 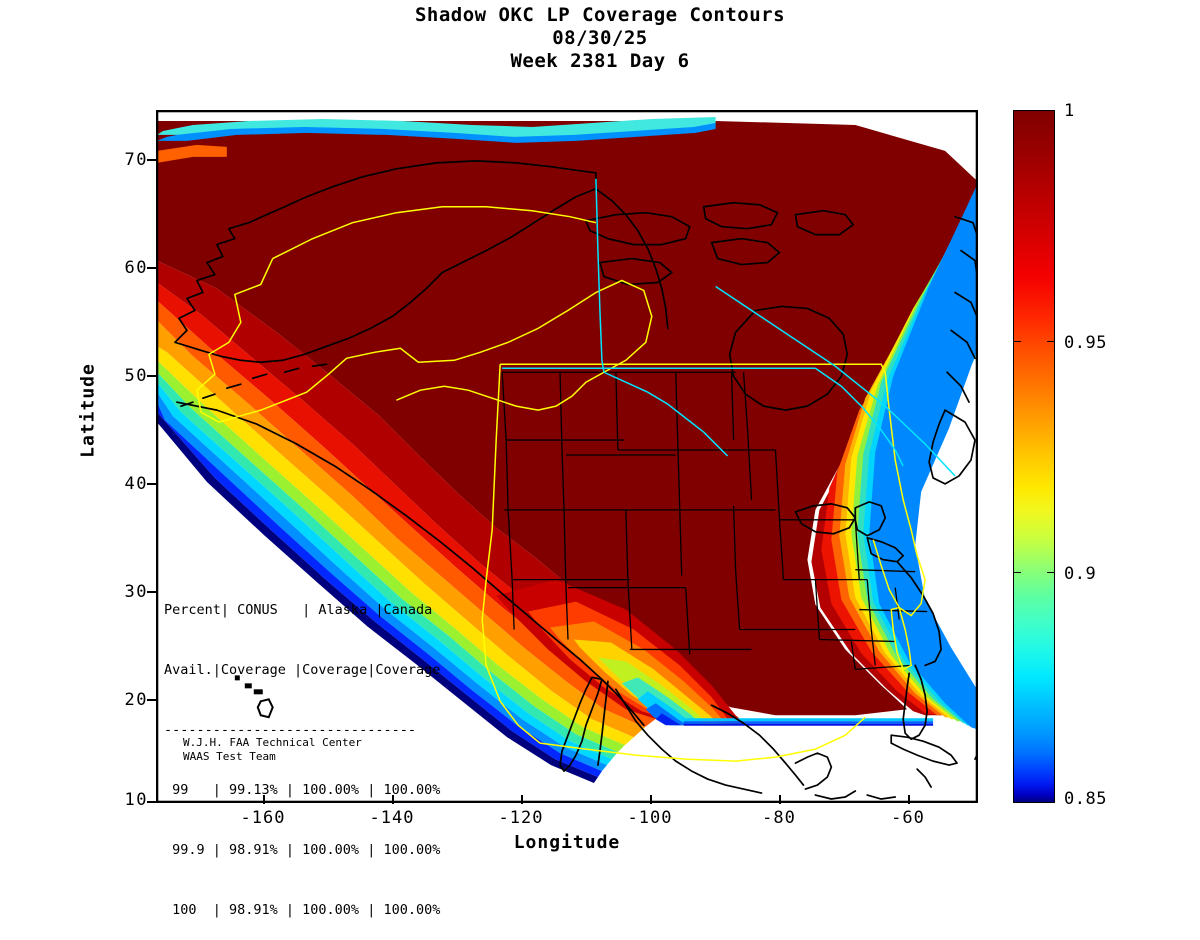 I want to click on colorbar, so click(x=1034, y=456).